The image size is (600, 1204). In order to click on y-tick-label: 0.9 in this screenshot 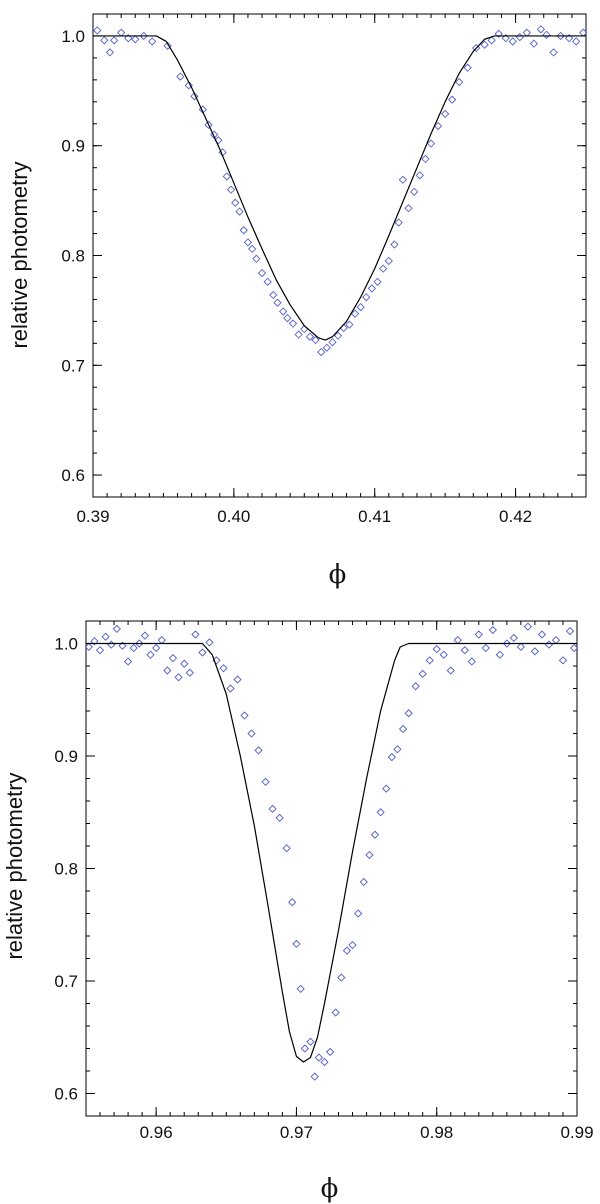, I will do `click(73, 146)`.